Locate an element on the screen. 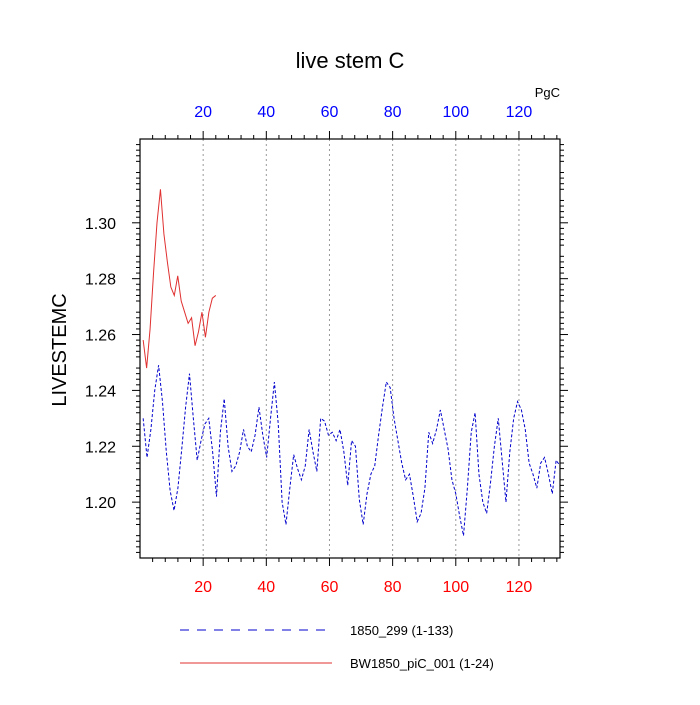 This screenshot has height=705, width=700. x-tick-label: 20 is located at coordinates (203, 587).